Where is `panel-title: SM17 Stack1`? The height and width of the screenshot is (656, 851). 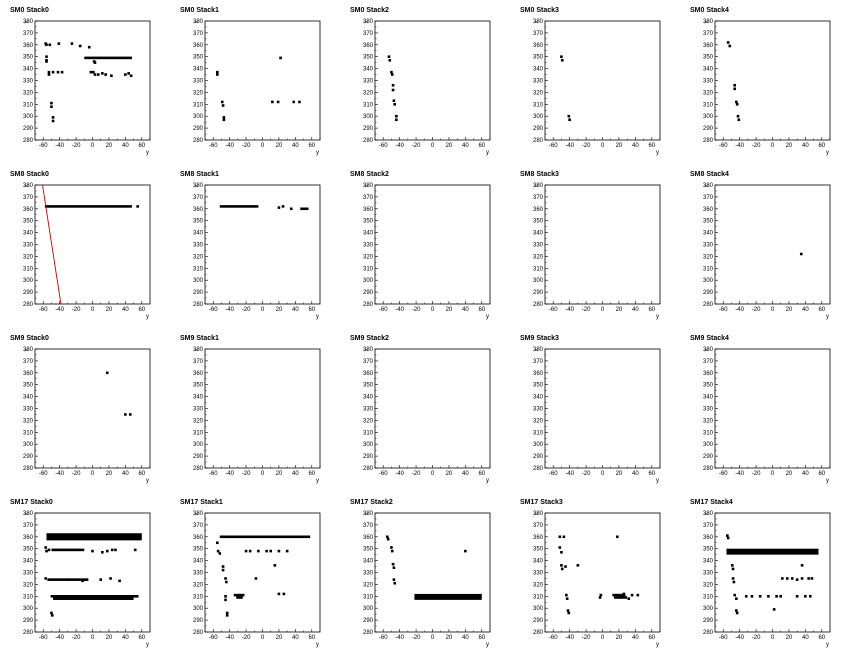 panel-title: SM17 Stack1 is located at coordinates (201, 502).